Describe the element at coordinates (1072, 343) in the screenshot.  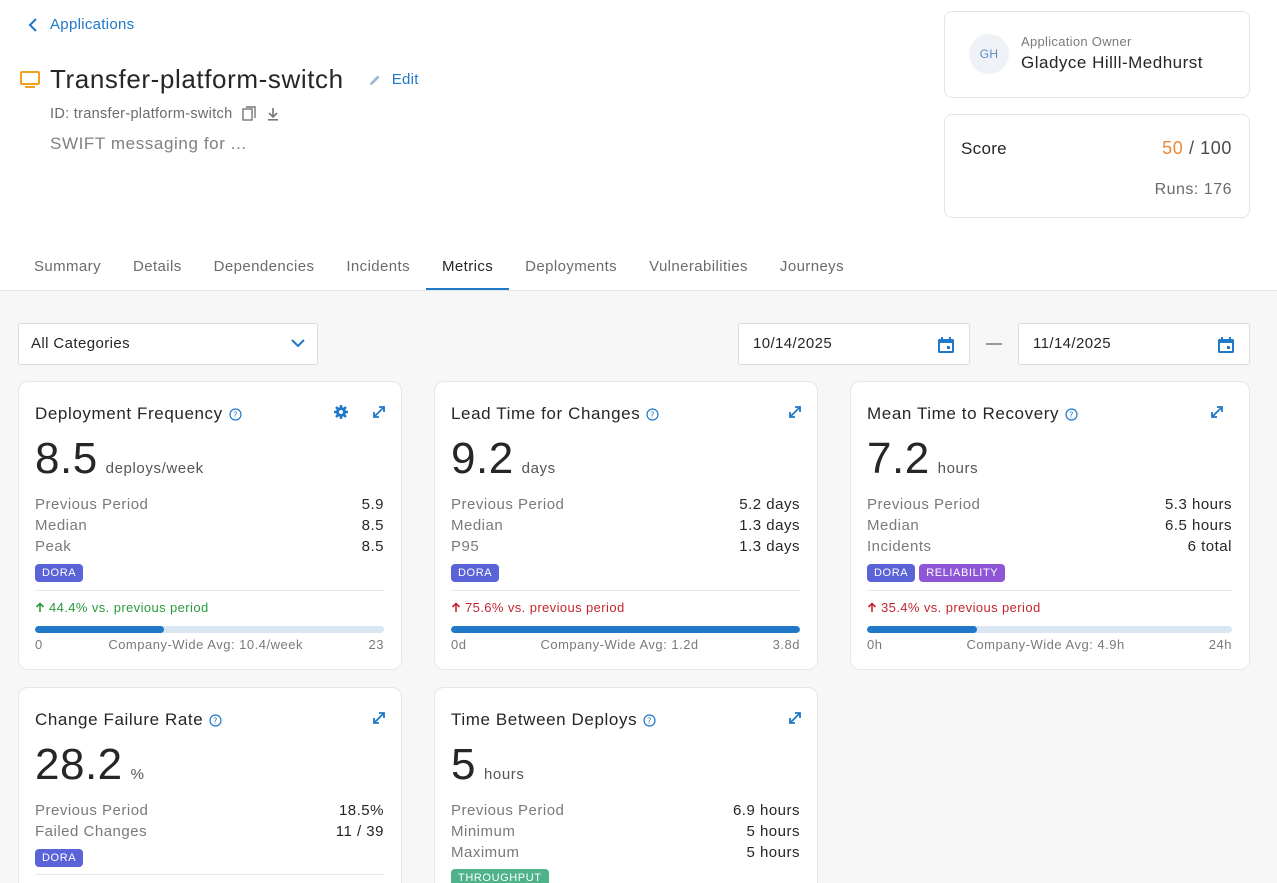
I see `date-to-value: 11/14/2025` at that location.